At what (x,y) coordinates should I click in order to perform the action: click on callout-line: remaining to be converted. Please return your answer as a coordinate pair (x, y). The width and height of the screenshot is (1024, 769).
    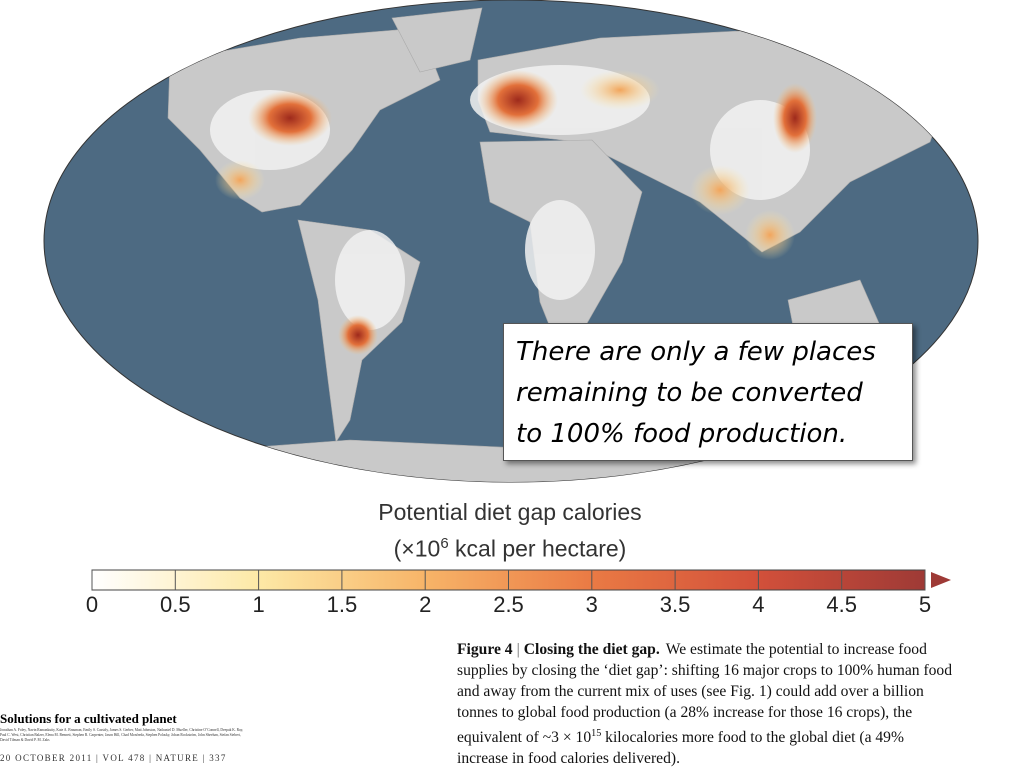
    Looking at the image, I should click on (689, 393).